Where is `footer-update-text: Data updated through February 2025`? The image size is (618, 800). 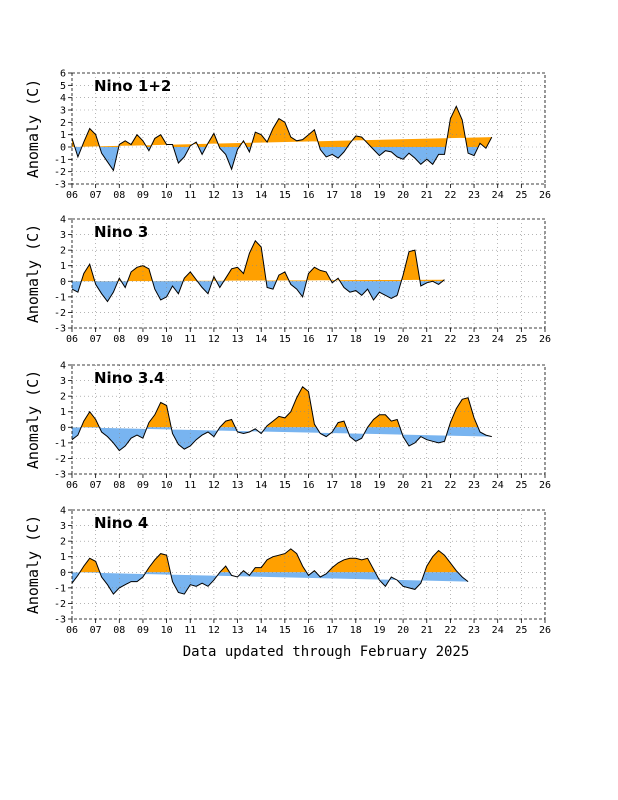 footer-update-text: Data updated through February 2025 is located at coordinates (326, 652).